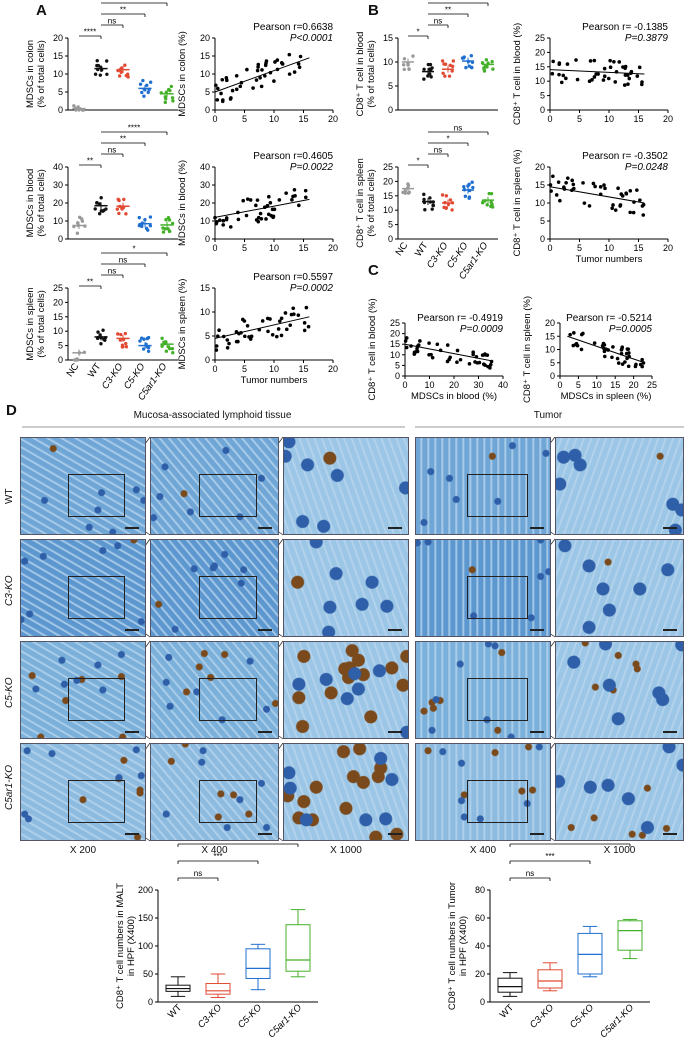 The width and height of the screenshot is (688, 1037). What do you see at coordinates (182, 324) in the screenshot?
I see `y-axis-label: MDSCs in spleen (%)` at bounding box center [182, 324].